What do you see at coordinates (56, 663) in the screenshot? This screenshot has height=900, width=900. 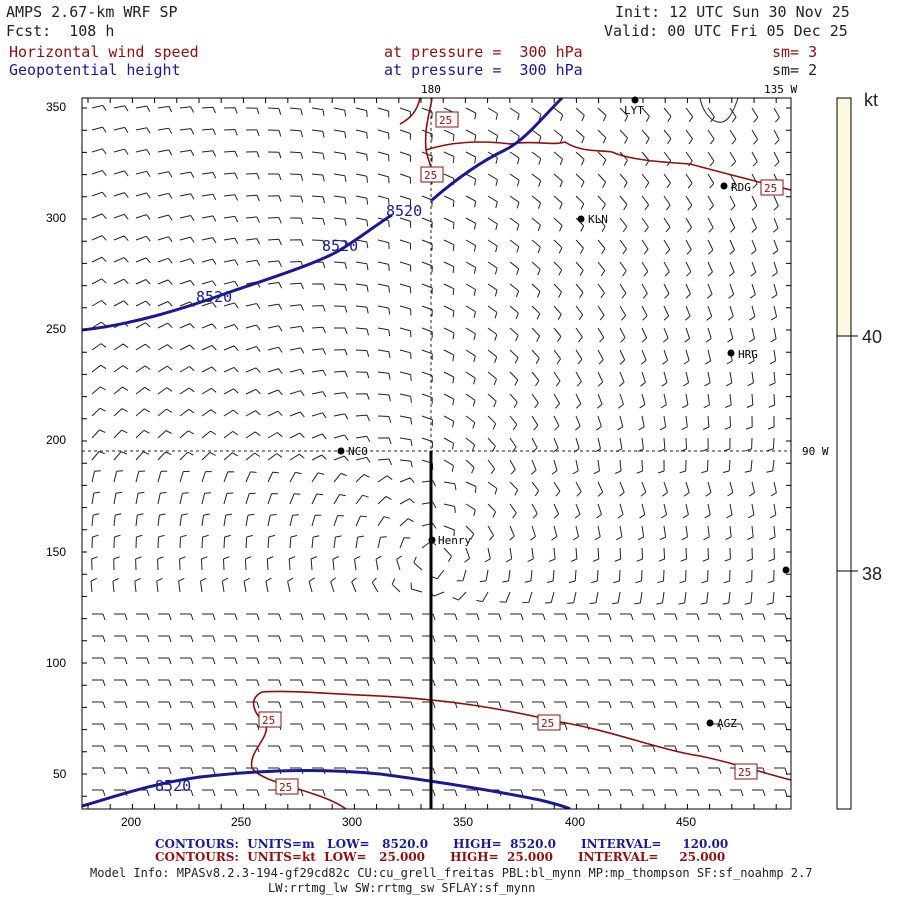 I see `y-tick-label: 100` at bounding box center [56, 663].